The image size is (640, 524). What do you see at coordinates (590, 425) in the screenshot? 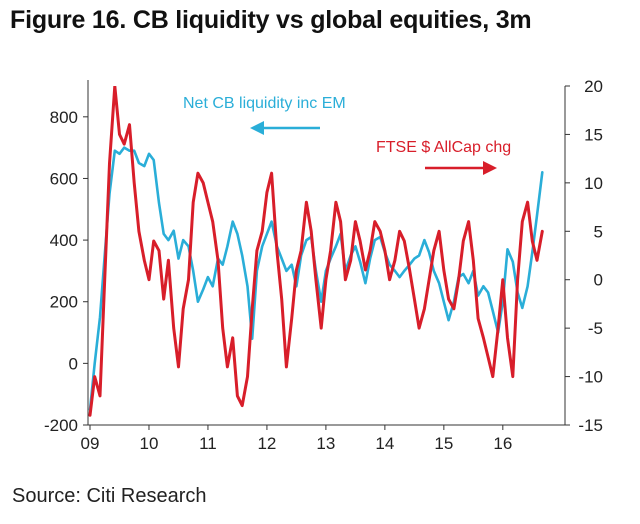
I see `right-axis-tick-label: -15` at bounding box center [590, 425].